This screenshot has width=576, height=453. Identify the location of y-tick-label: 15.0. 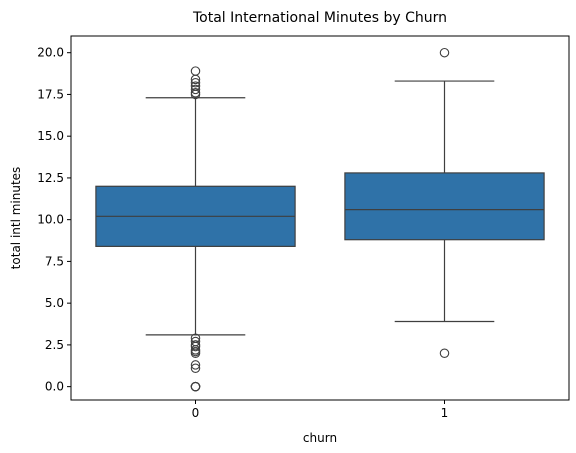
(50, 136).